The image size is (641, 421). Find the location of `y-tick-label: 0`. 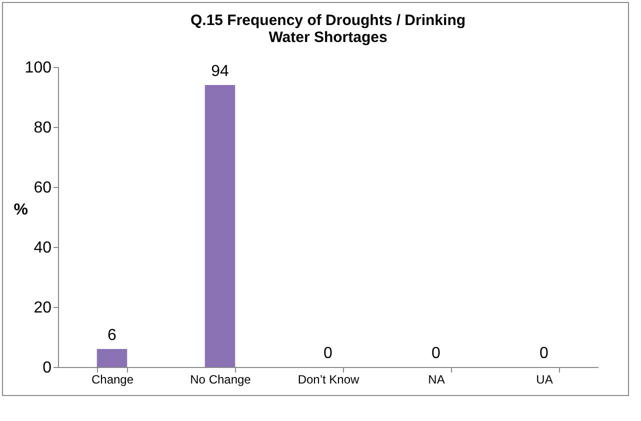

y-tick-label: 0 is located at coordinates (47, 368).